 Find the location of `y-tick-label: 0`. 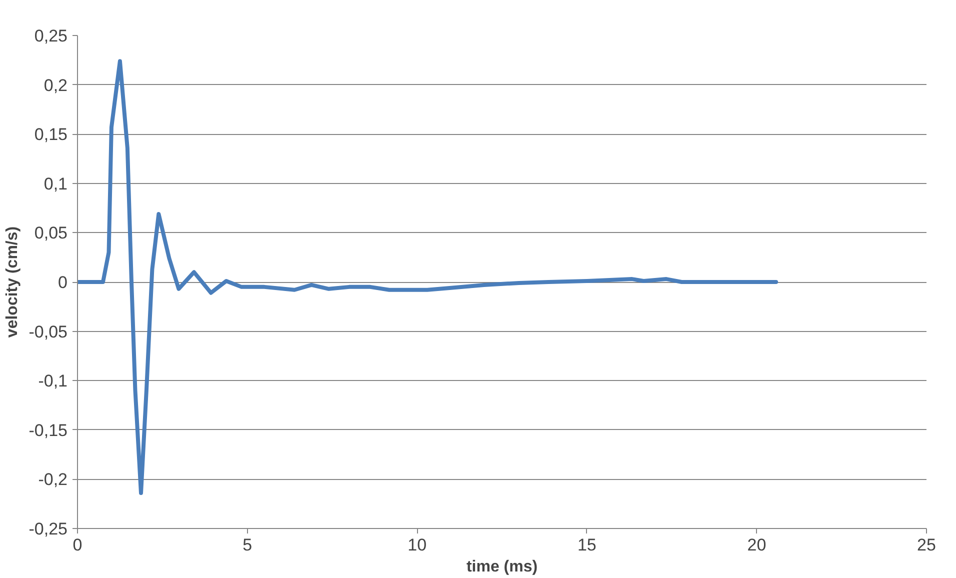

y-tick-label: 0 is located at coordinates (63, 282).